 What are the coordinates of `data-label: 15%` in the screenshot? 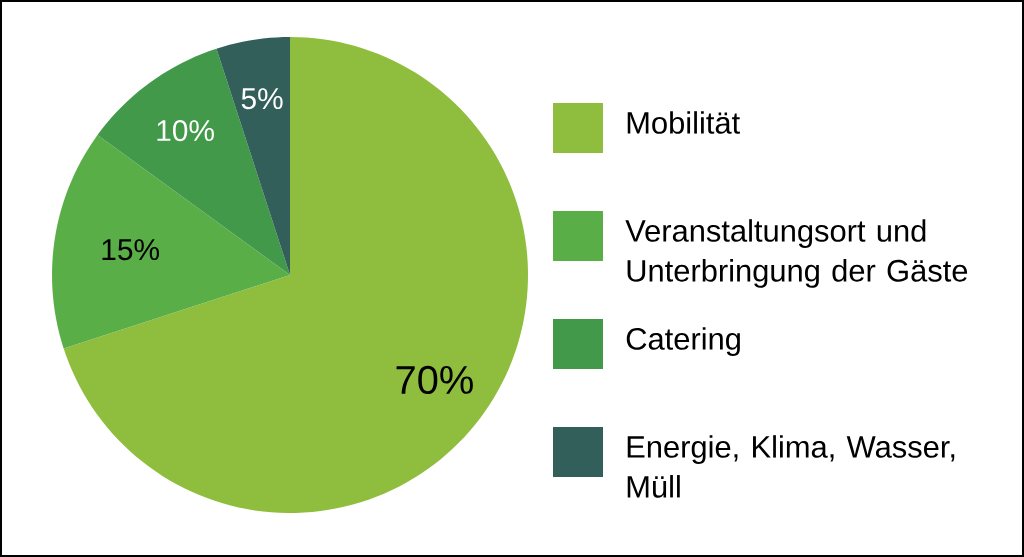 It's located at (131, 250).